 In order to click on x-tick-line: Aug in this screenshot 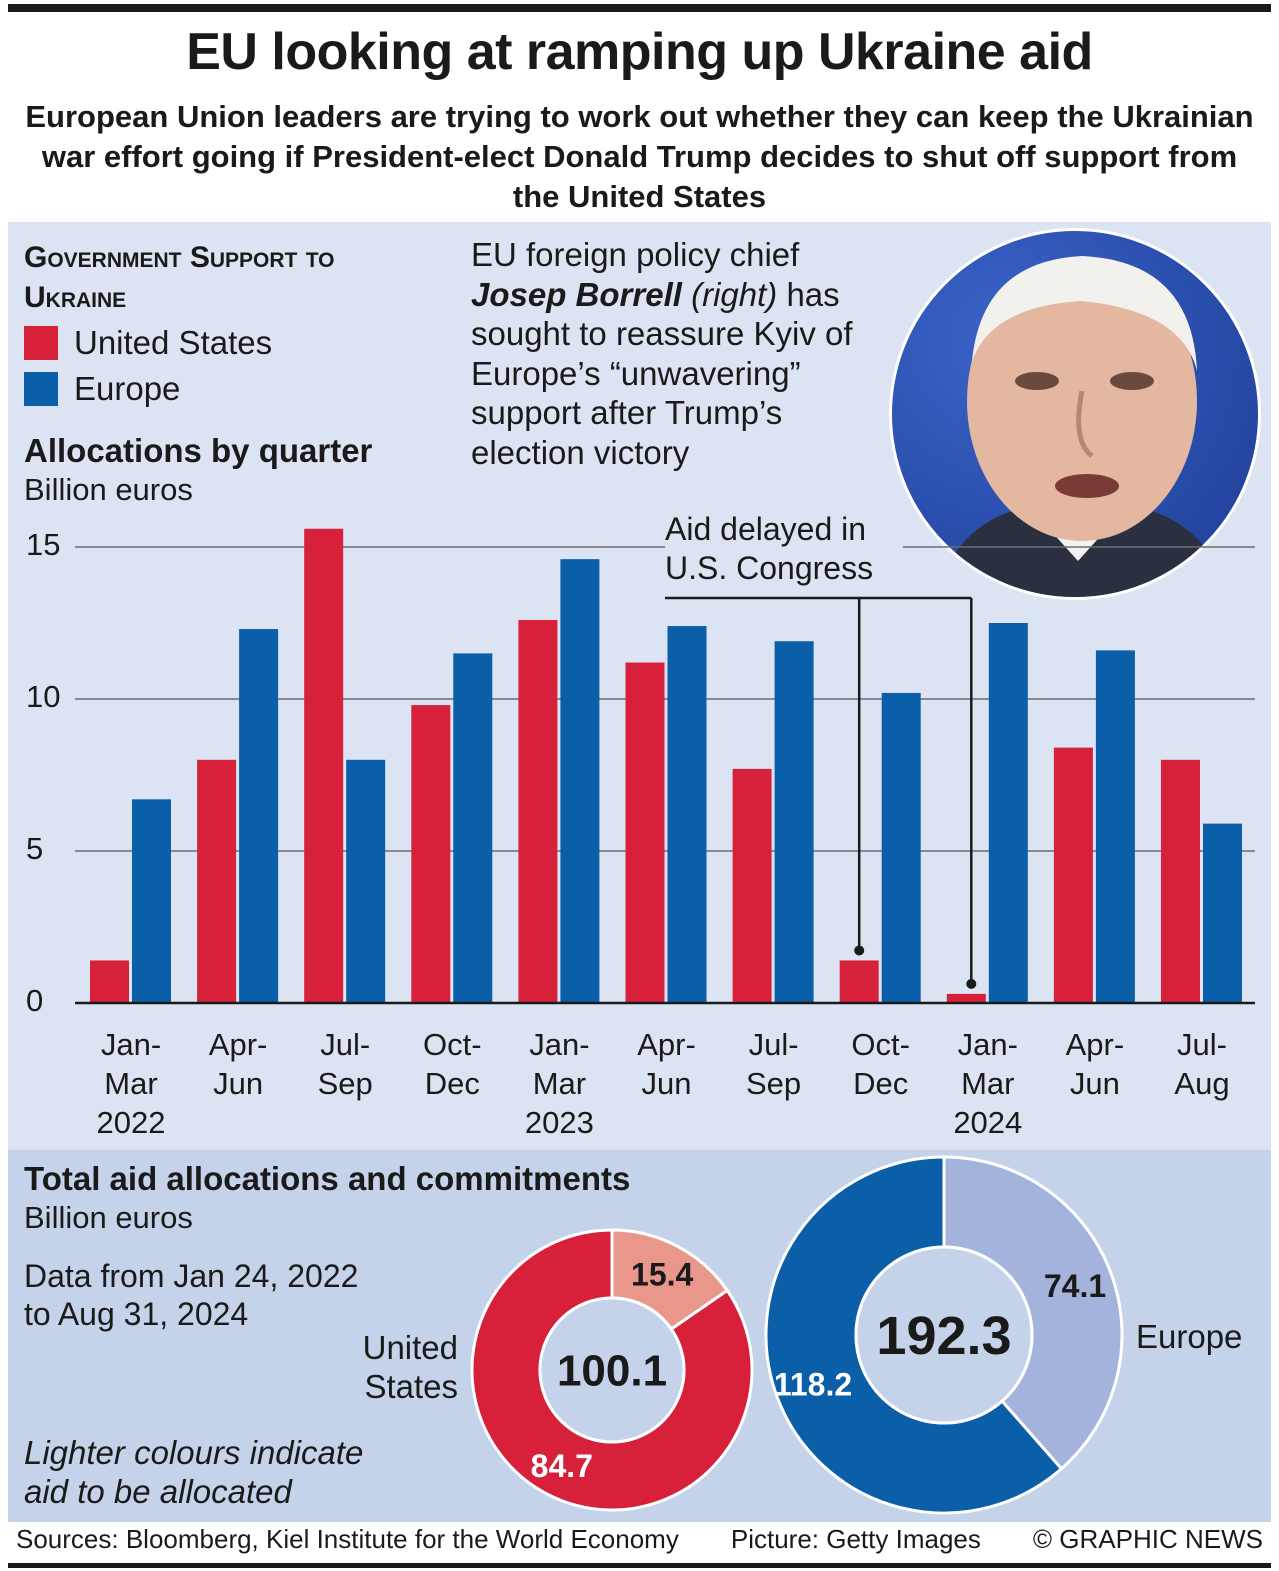, I will do `click(1202, 1083)`.